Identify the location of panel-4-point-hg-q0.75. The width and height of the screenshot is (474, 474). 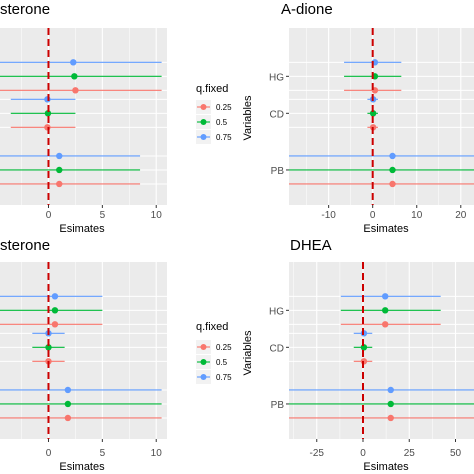
(385, 296).